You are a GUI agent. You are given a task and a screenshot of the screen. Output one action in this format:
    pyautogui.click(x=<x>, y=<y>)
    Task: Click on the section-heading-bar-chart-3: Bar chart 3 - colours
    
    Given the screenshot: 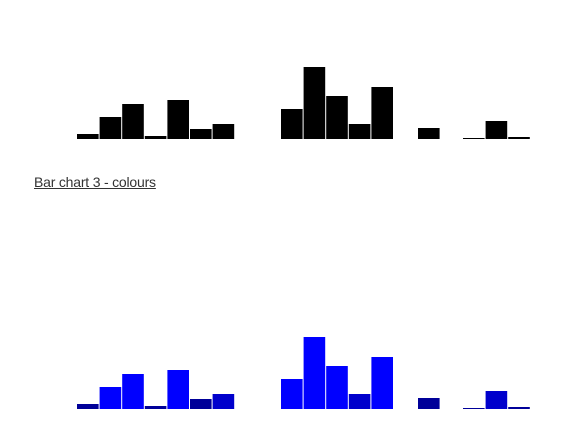 What is the action you would take?
    pyautogui.click(x=95, y=182)
    